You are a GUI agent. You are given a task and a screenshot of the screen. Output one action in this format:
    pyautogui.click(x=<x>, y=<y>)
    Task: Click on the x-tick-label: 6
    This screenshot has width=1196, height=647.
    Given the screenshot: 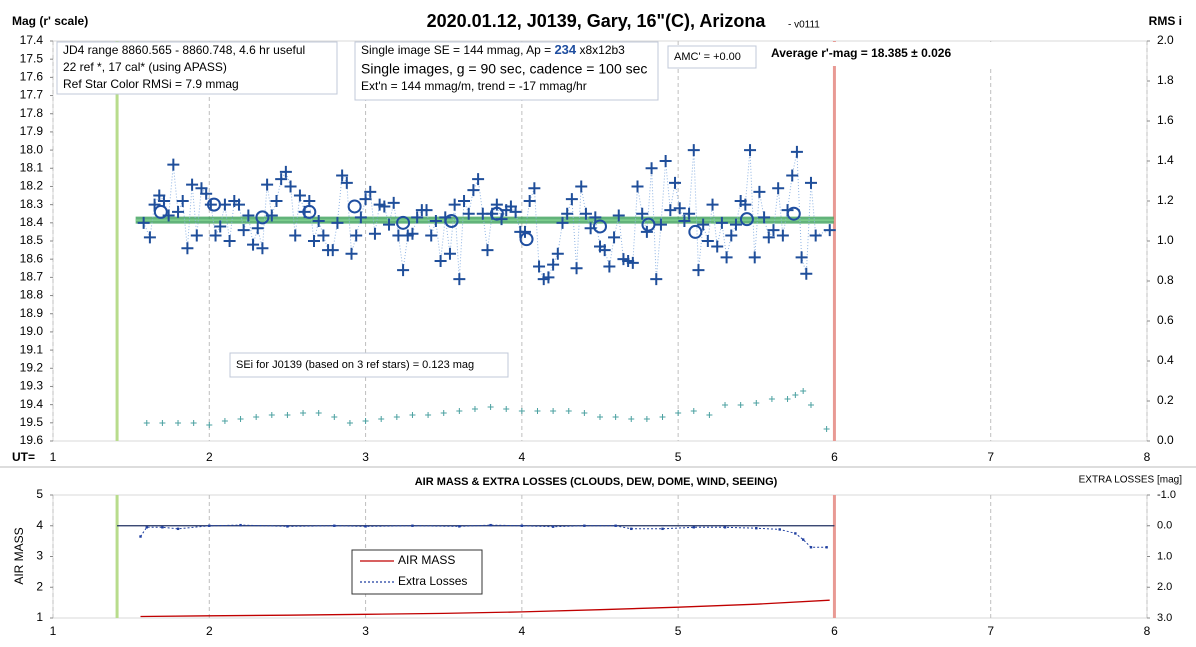 What is the action you would take?
    pyautogui.click(x=834, y=631)
    